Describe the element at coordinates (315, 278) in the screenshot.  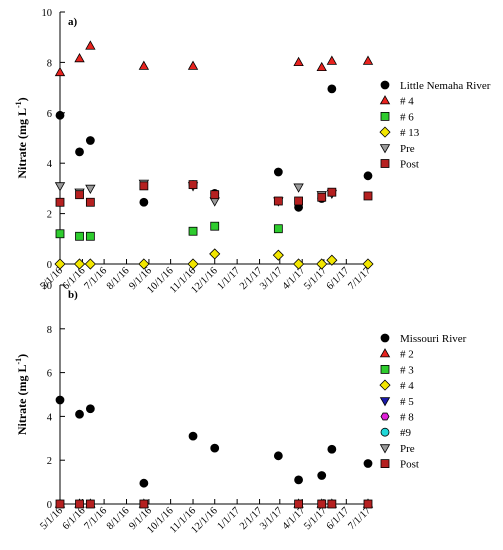
I see `x-tick-label: 5/1/17` at that location.